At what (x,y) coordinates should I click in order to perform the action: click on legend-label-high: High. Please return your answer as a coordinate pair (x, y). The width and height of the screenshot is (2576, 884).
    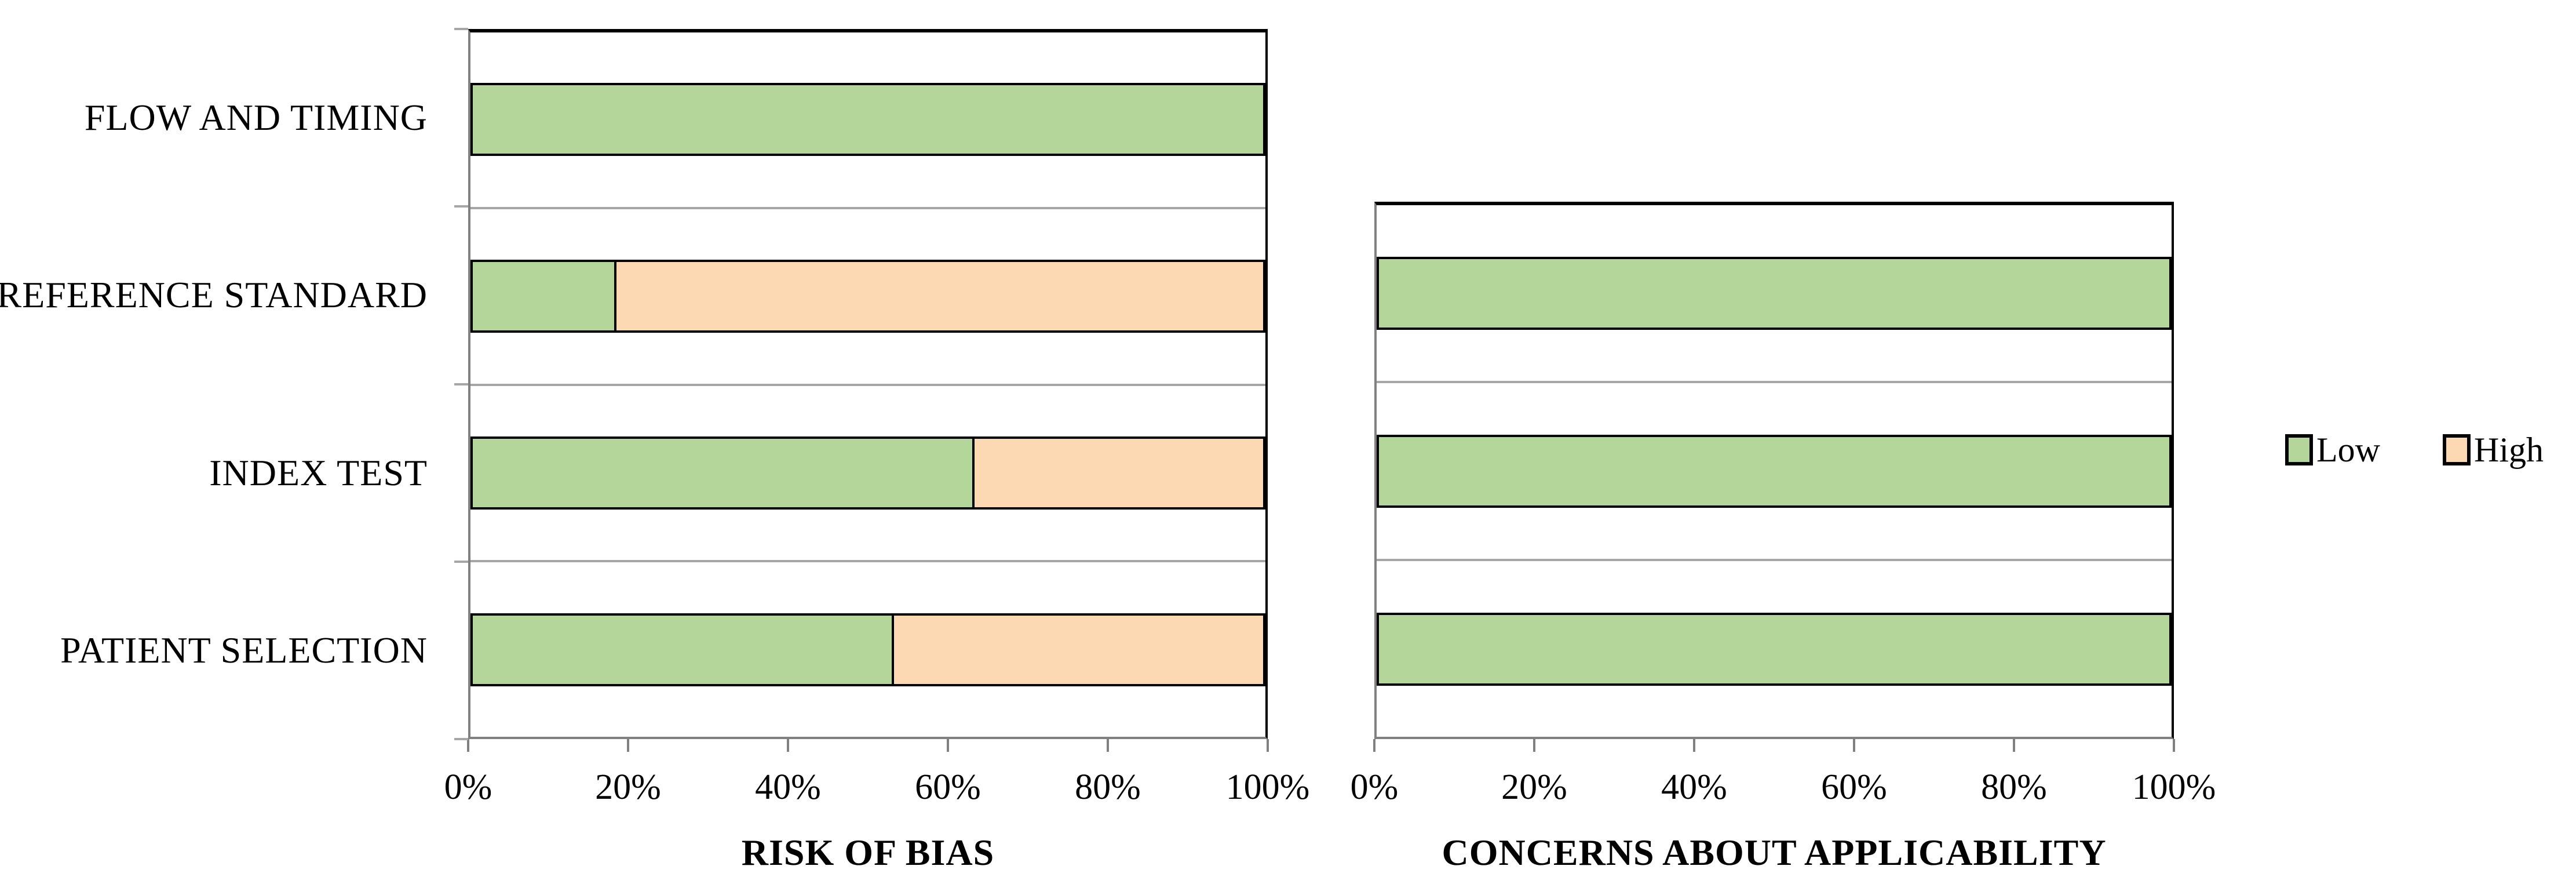
    Looking at the image, I should click on (2508, 450).